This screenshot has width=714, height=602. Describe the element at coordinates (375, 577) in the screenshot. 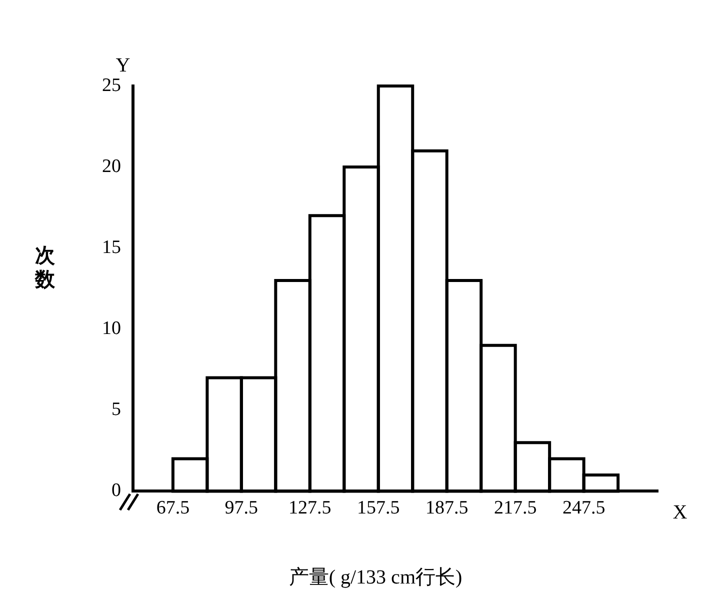

I see `x-axis-title: 产量( g/133 cm行长)` at that location.